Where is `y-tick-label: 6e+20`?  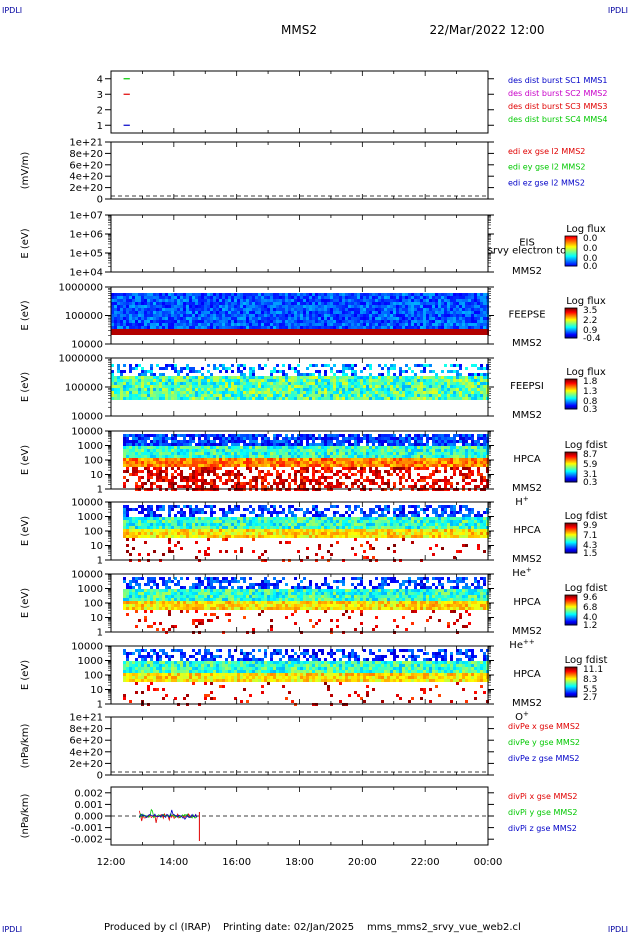
y-tick-label: 6e+20 is located at coordinates (86, 165).